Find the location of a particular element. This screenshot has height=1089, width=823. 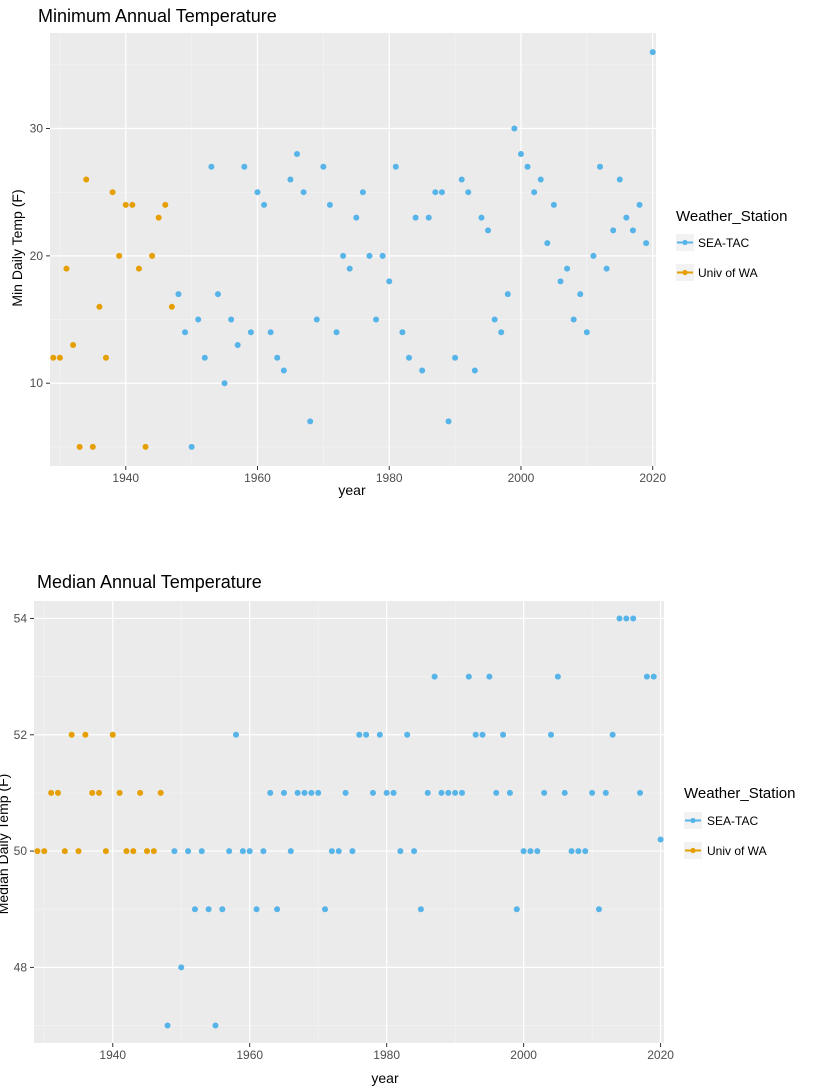

chart-title: Median Annual Temperature is located at coordinates (149, 582).